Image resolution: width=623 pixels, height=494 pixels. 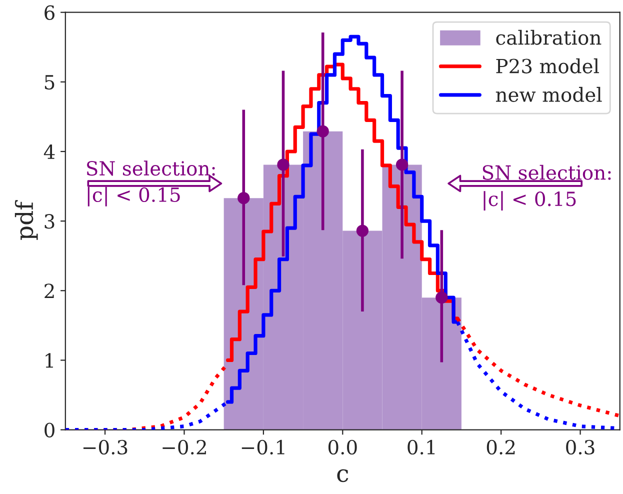 What do you see at coordinates (549, 94) in the screenshot?
I see `legend-label: new model` at bounding box center [549, 94].